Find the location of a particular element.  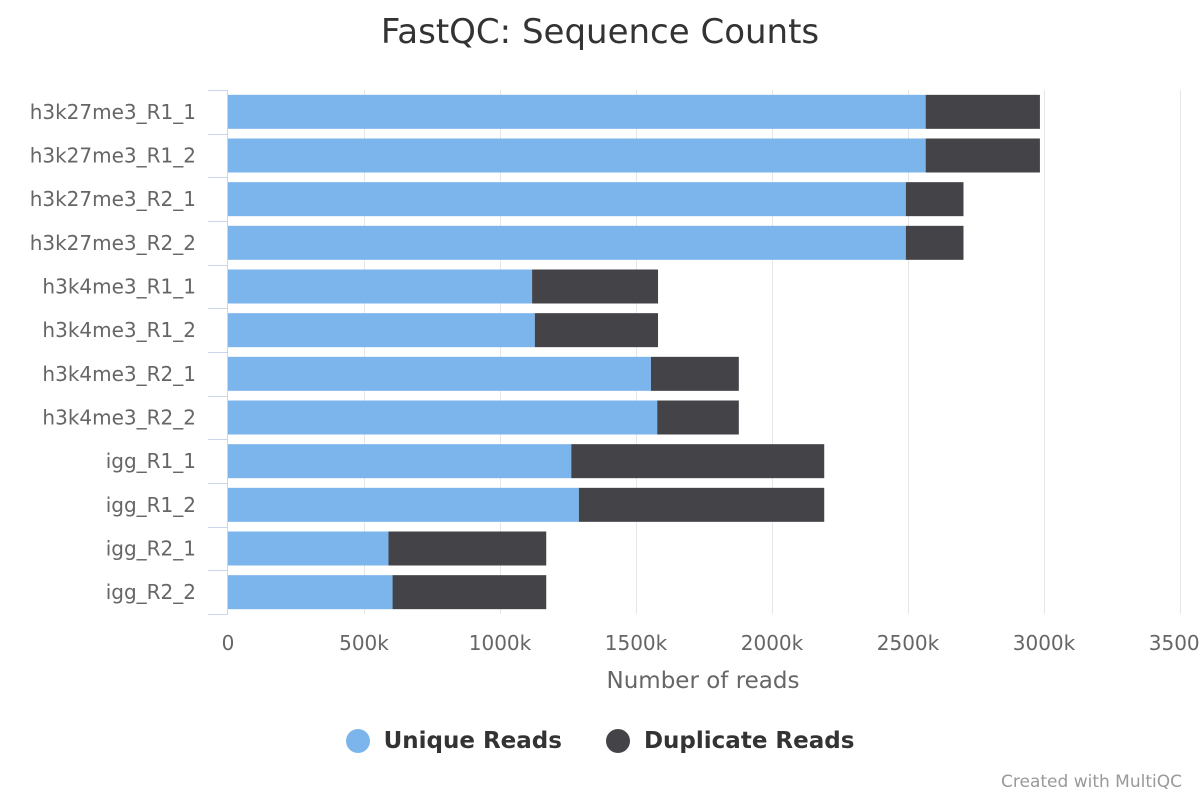

y-category-label: h3k27me3_R1_2 is located at coordinates (113, 156).